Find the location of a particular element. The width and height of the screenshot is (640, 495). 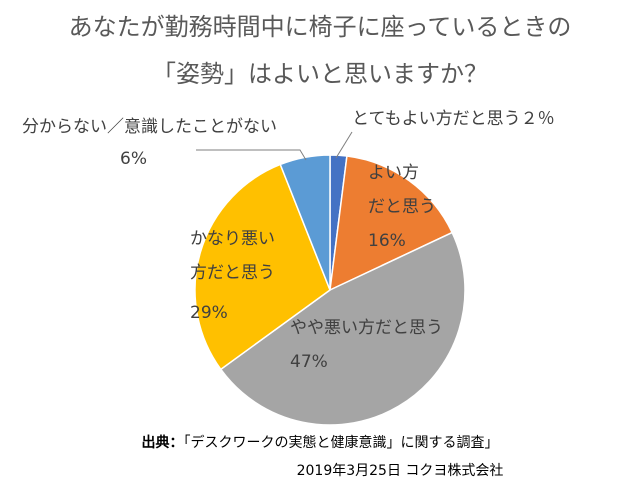

data-label-2-line-3: 16% is located at coordinates (387, 241).